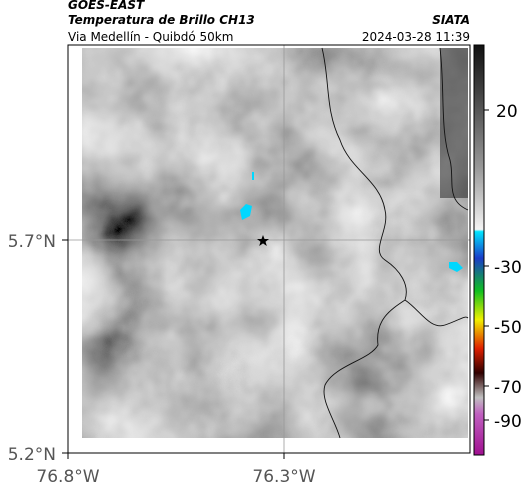 The image size is (526, 491). What do you see at coordinates (67, 477) in the screenshot?
I see `lon-label: 76.8°W` at bounding box center [67, 477].